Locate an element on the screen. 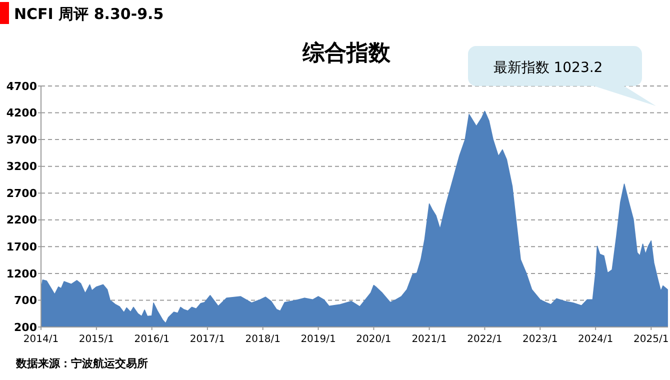  y-tick-label: 3200 is located at coordinates (22, 167).